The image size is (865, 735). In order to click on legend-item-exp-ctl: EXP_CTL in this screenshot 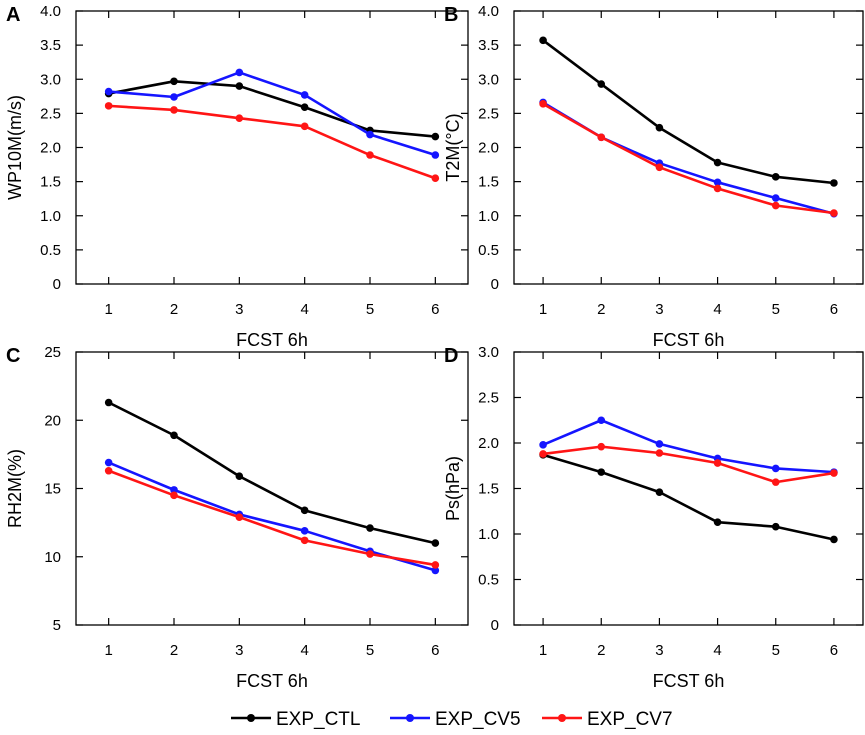, I will do `click(295, 719)`.